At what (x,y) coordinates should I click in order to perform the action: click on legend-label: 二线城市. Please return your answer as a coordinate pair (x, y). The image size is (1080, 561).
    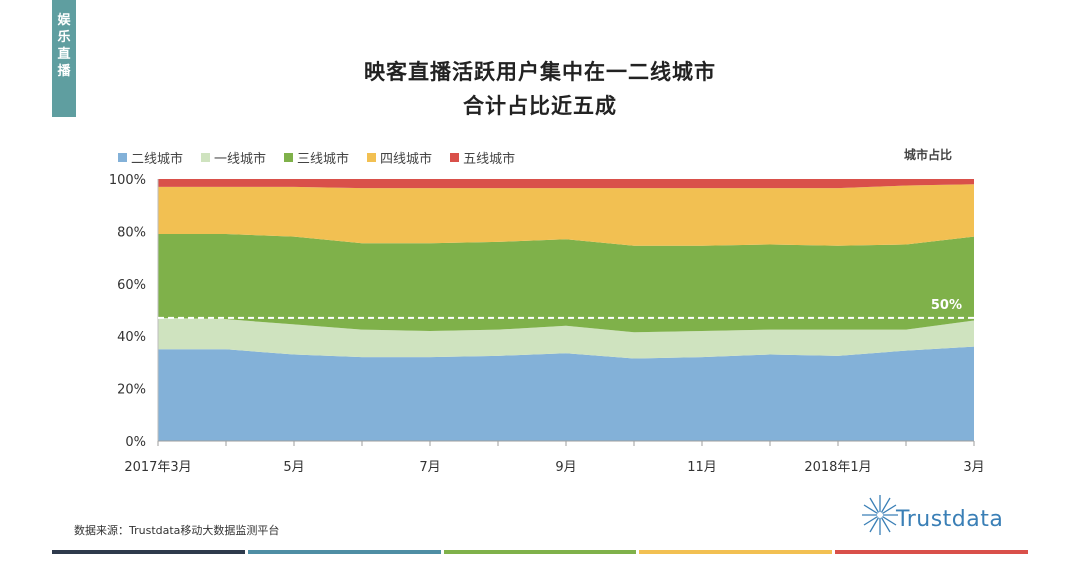
    Looking at the image, I should click on (157, 159).